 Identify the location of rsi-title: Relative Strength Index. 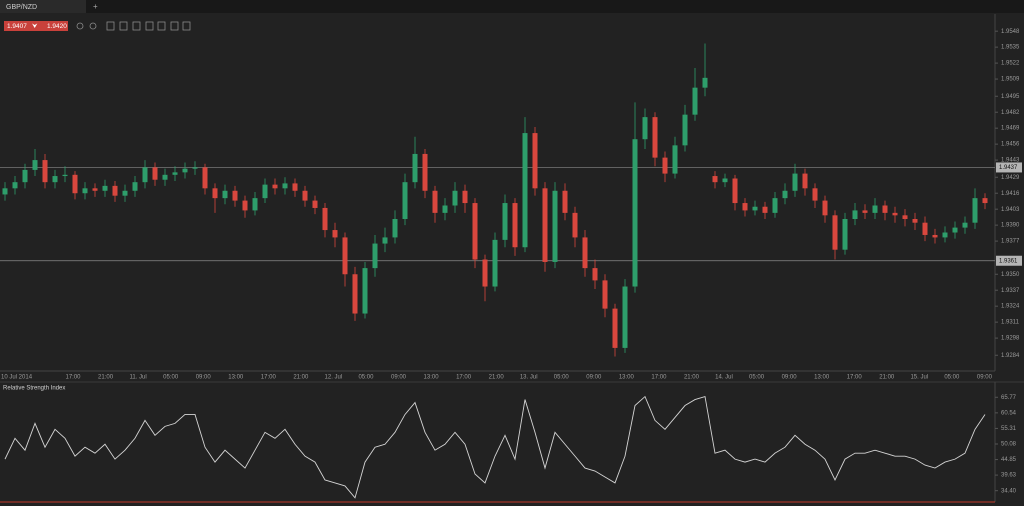
(34, 389).